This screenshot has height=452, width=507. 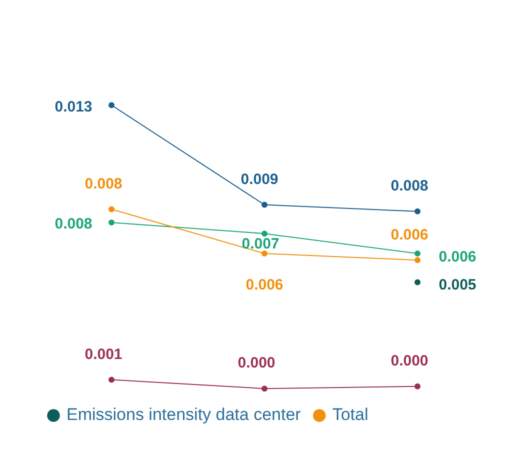 I want to click on data-label: 0.007, so click(x=261, y=244).